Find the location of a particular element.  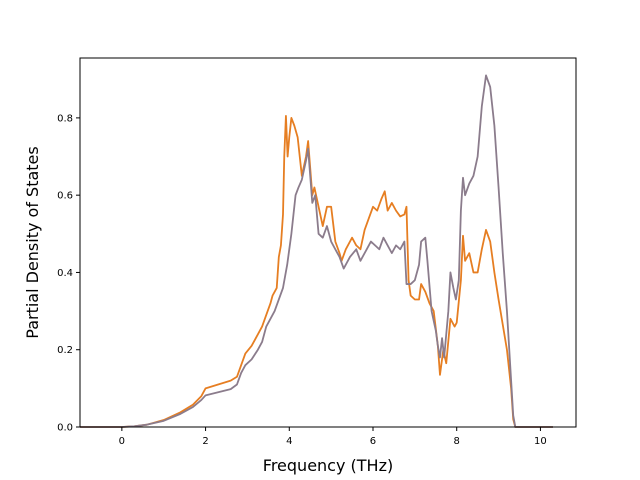

x-axis-ticks: 0 2 4 6 8 10 is located at coordinates (333, 437).